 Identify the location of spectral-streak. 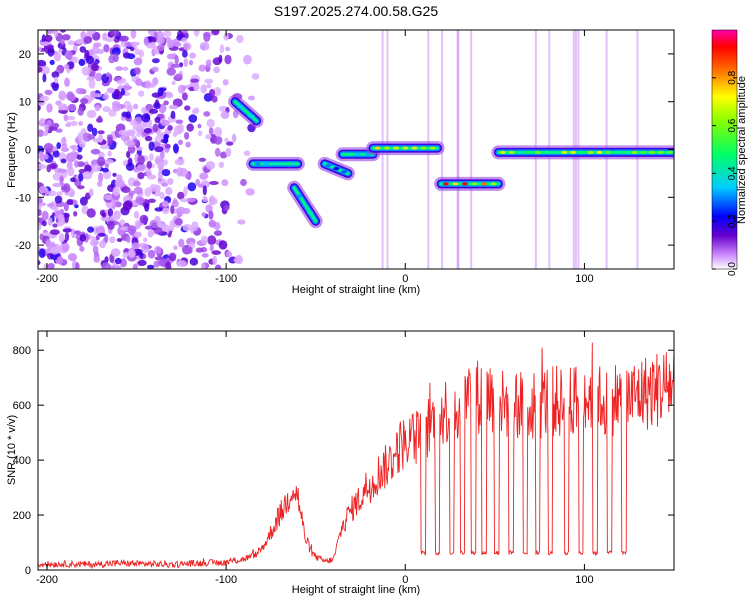
(458, 149).